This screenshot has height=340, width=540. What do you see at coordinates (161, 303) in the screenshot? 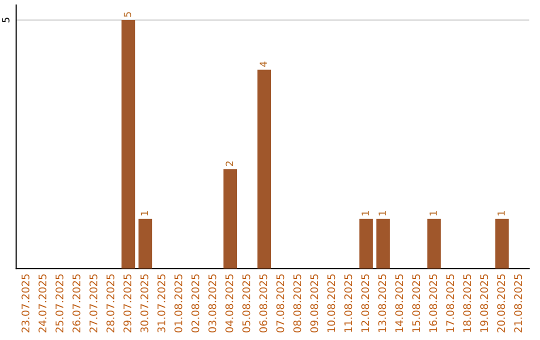
I see `x-tick-label: 31.07.2025` at bounding box center [161, 303].